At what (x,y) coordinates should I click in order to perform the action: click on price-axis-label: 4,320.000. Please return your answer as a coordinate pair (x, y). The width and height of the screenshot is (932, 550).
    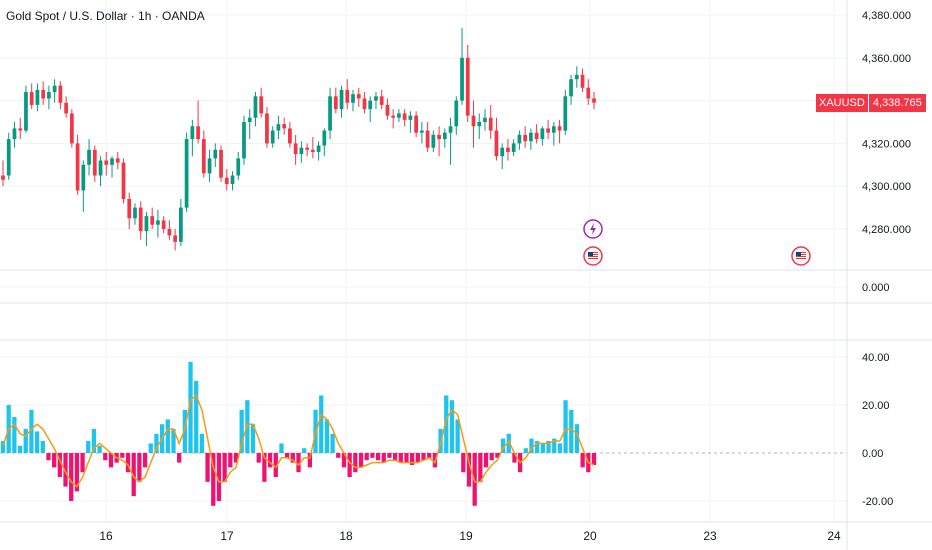
    Looking at the image, I should click on (886, 144).